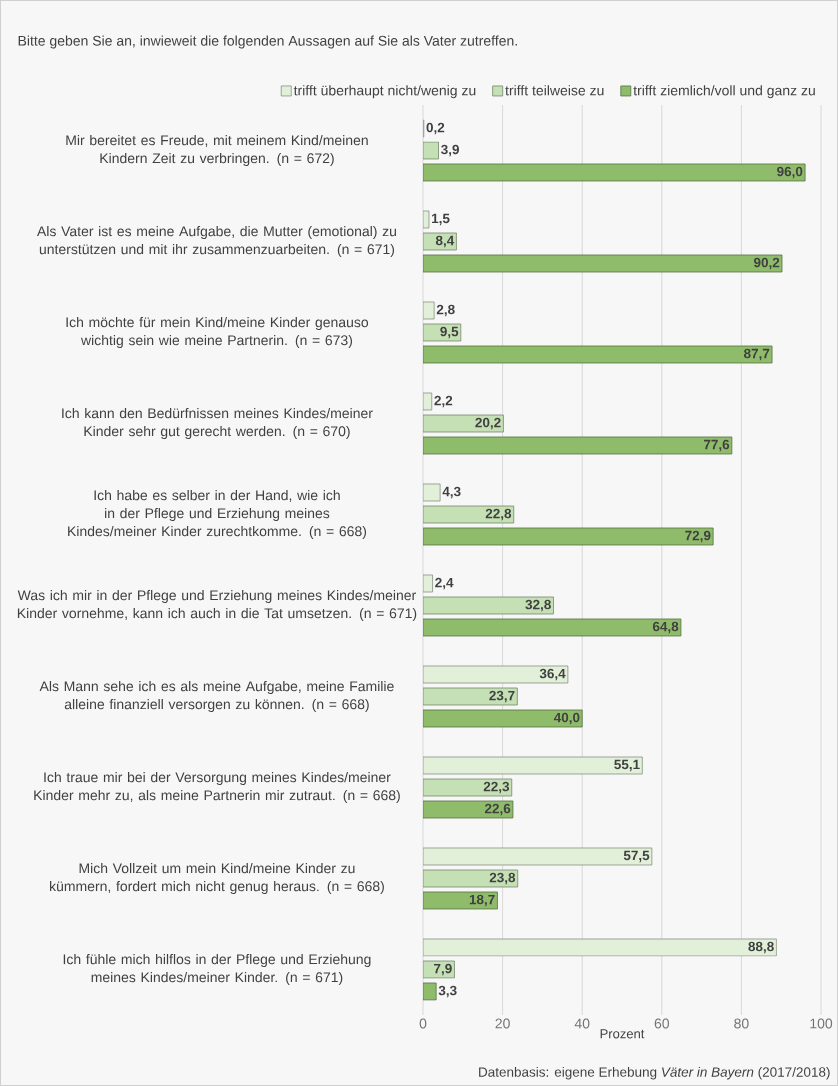 This screenshot has height=1086, width=838. Describe the element at coordinates (217, 514) in the screenshot. I see `y-tick-label: Ich habe es selber in der Hand, wie ich in der Pflege und Erziehung meines Kindes/meiner Kinder zurechtkomme. (n = 668)` at that location.